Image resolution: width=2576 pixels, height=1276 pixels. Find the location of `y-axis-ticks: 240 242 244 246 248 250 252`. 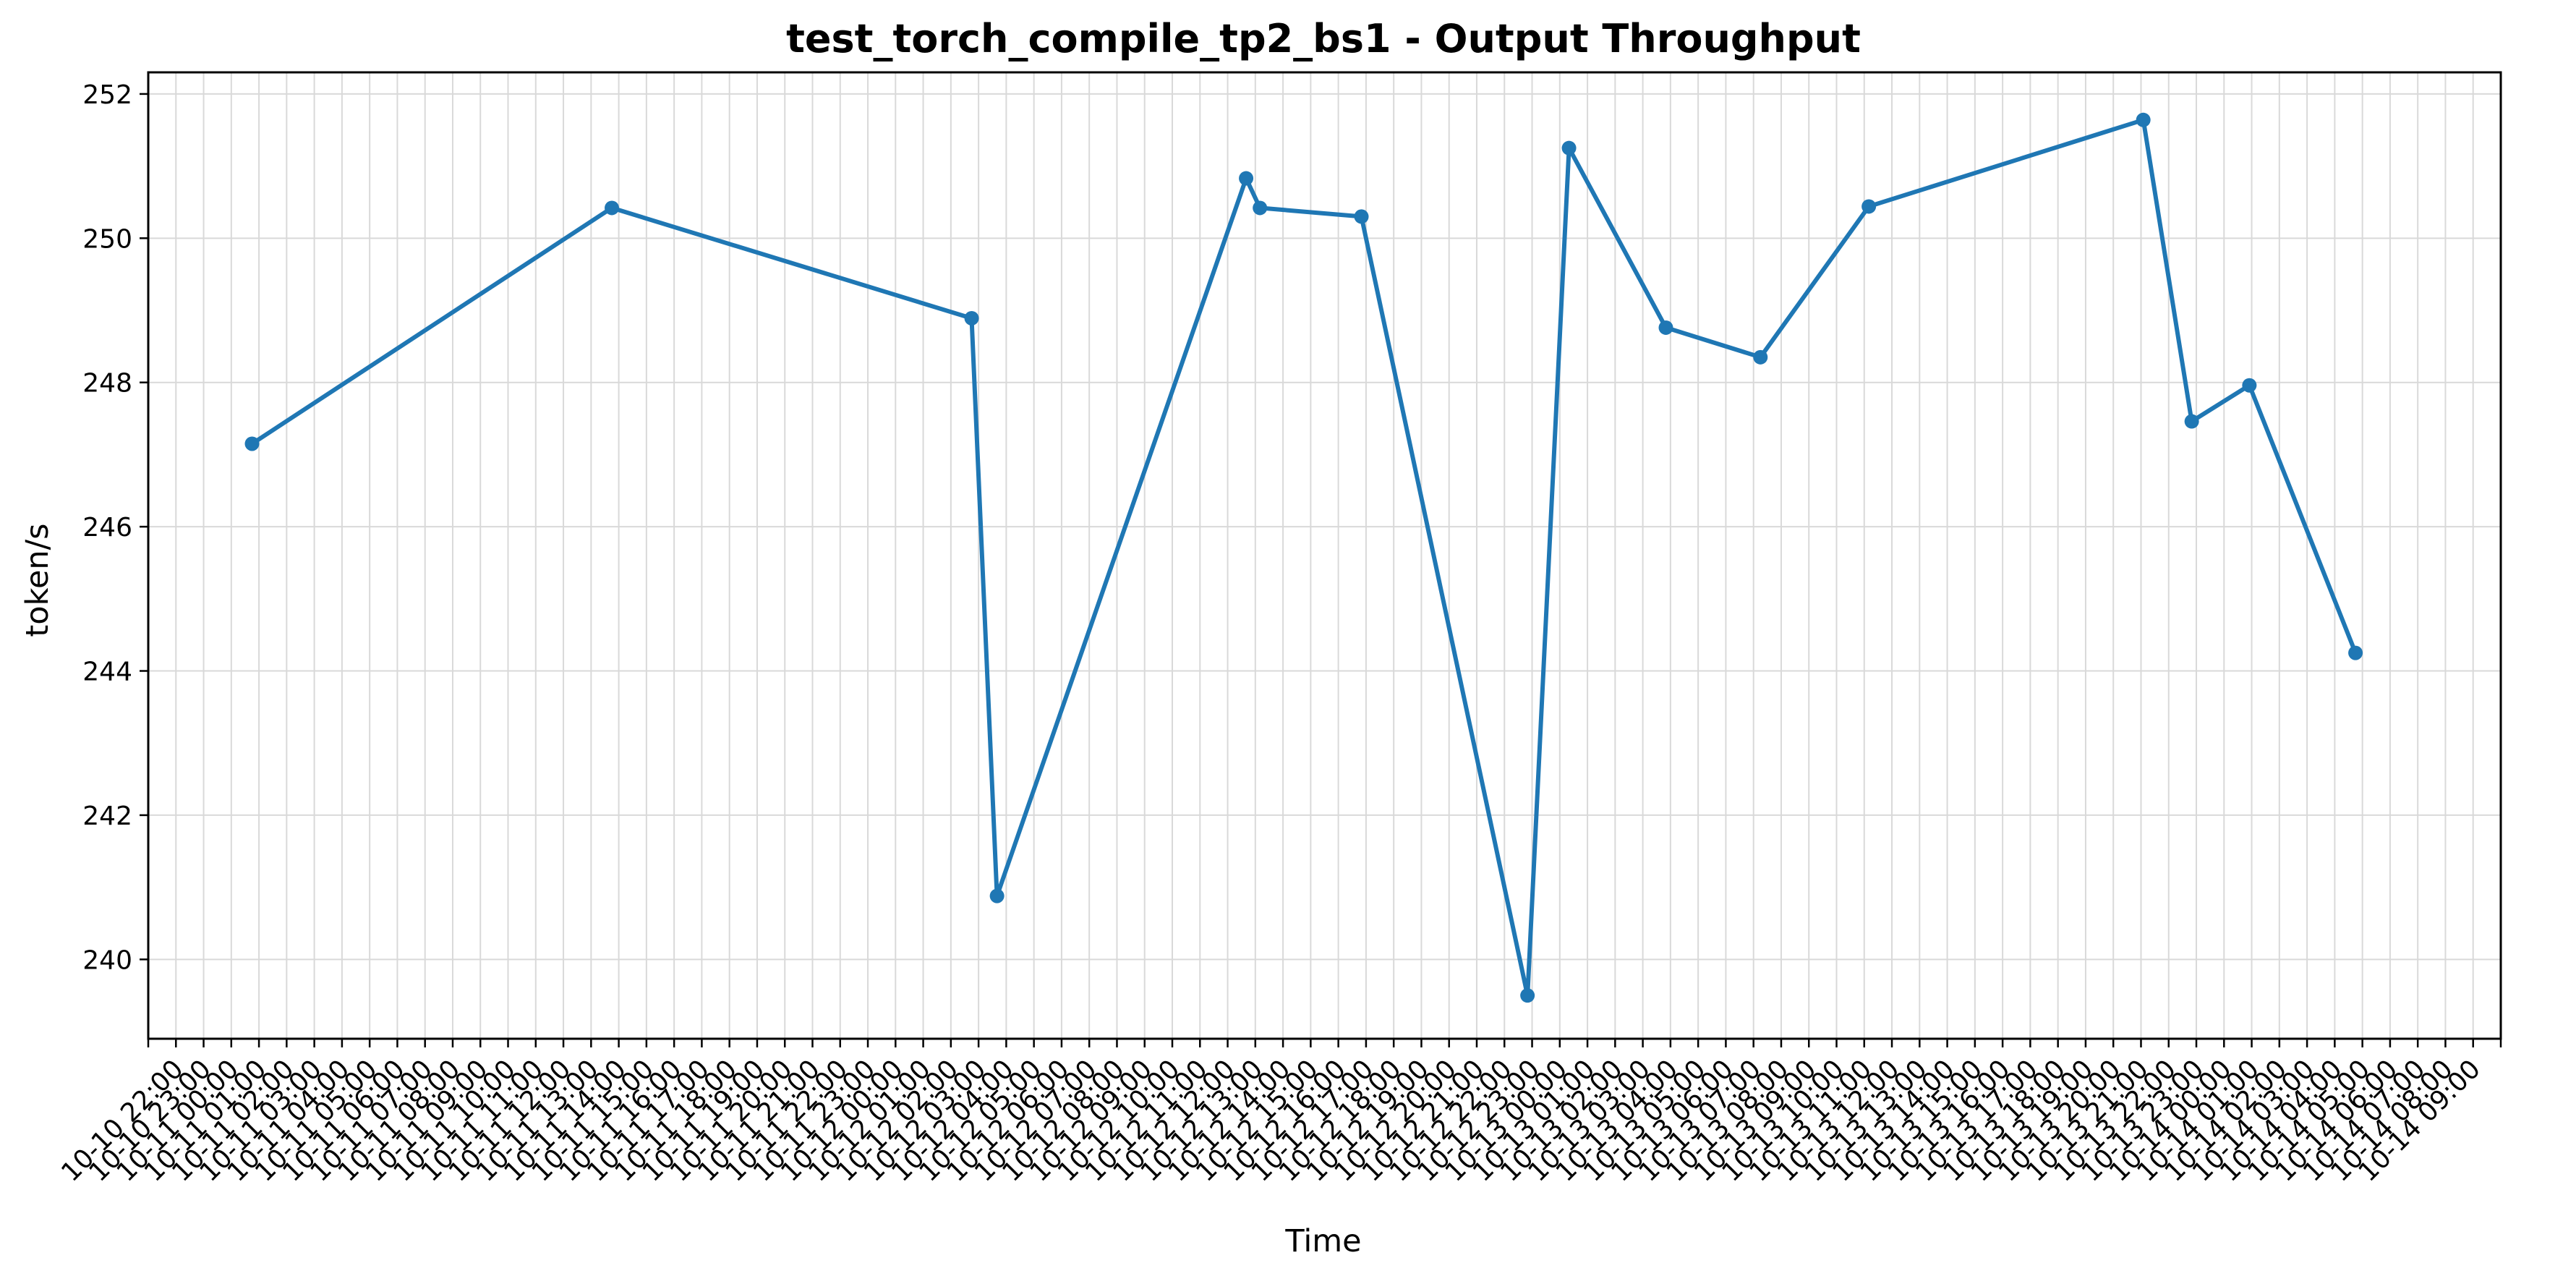

y-axis-ticks: 240 242 244 246 248 250 252 is located at coordinates (115, 527).